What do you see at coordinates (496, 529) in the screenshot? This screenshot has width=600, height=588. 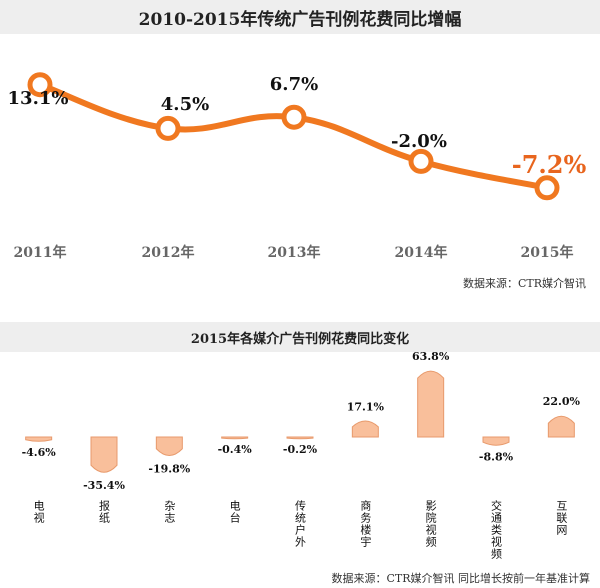 I see `x-tick-label: 交通类视频` at bounding box center [496, 529].